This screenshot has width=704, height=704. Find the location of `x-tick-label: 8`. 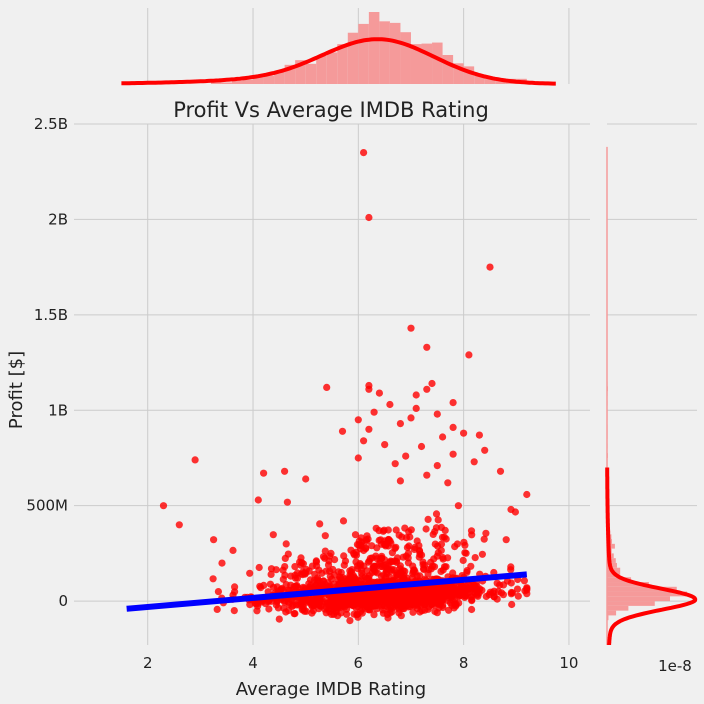

x-tick-label: 8 is located at coordinates (464, 663).